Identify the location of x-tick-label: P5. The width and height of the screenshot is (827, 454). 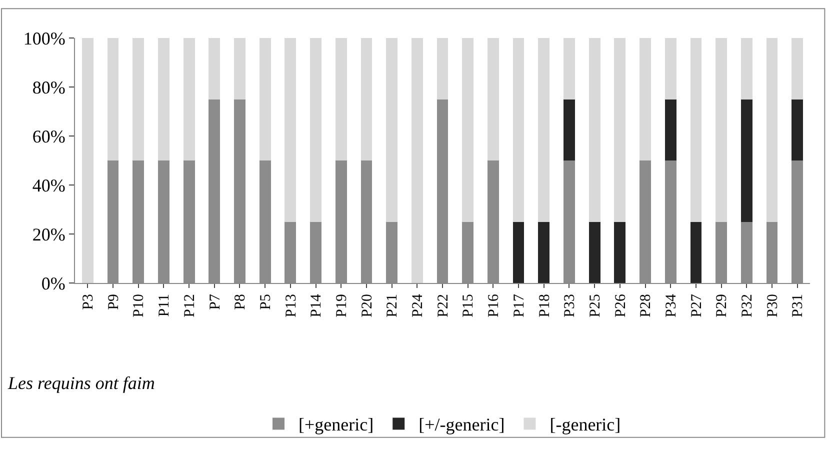
(266, 302).